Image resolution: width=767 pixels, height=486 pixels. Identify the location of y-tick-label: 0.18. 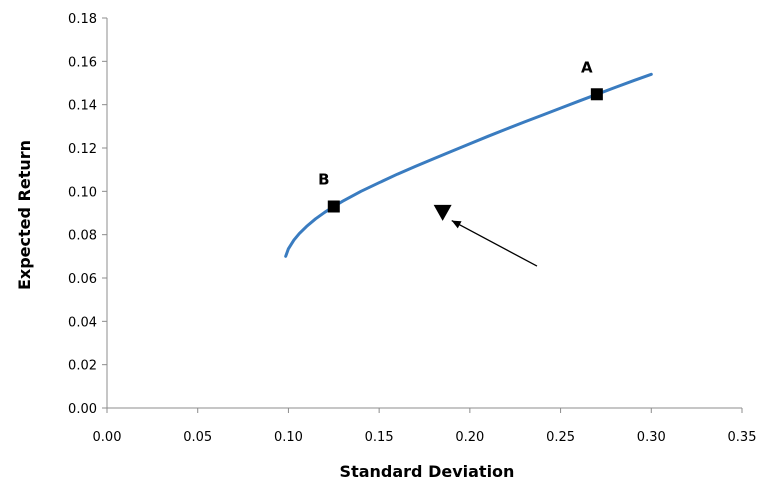
(82, 19).